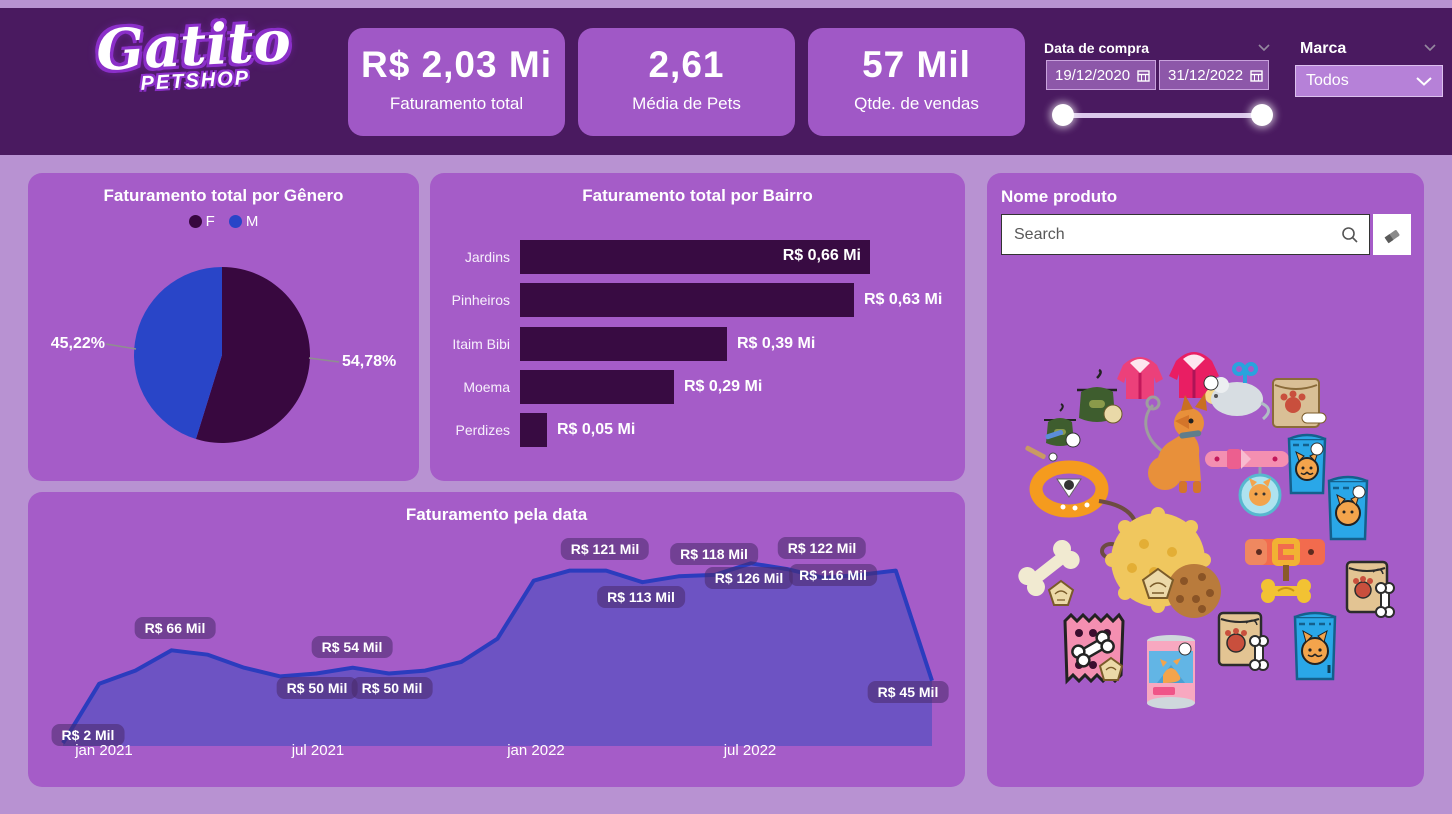 The width and height of the screenshot is (1452, 814). What do you see at coordinates (1307, 464) in the screenshot?
I see `kibble-bag-blue-icon` at bounding box center [1307, 464].